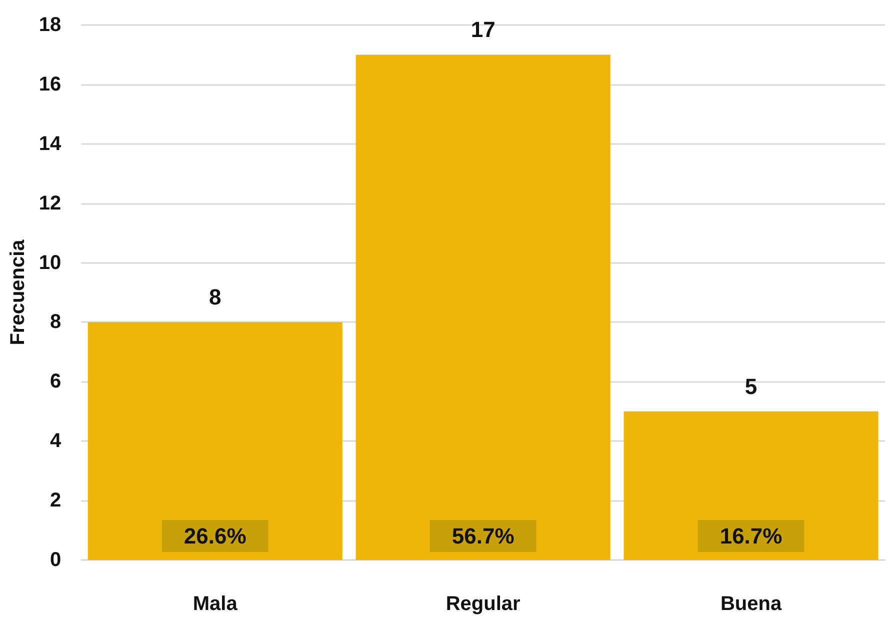 This screenshot has width=891, height=624. Describe the element at coordinates (215, 536) in the screenshot. I see `annotation: 26.6%` at that location.